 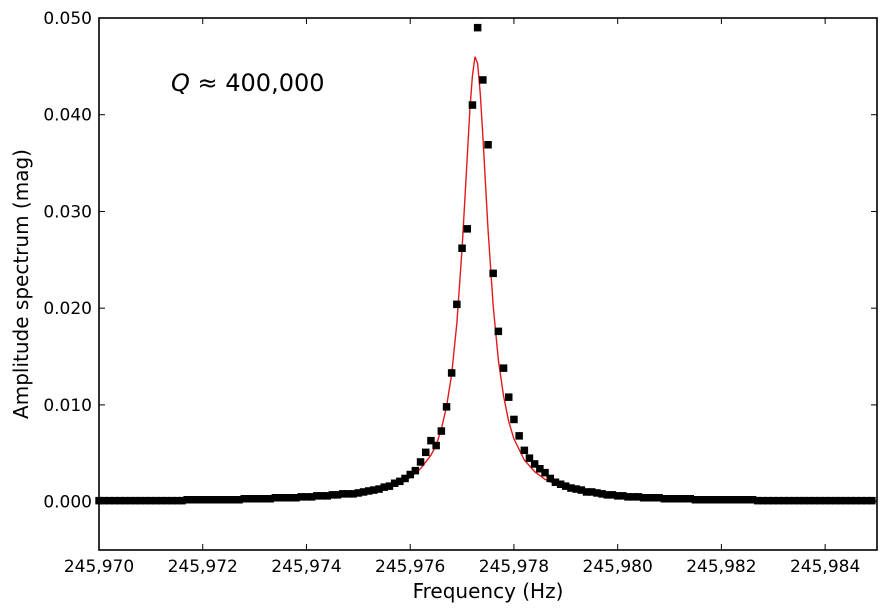 I want to click on x-tick-label: 245,972, so click(x=203, y=567).